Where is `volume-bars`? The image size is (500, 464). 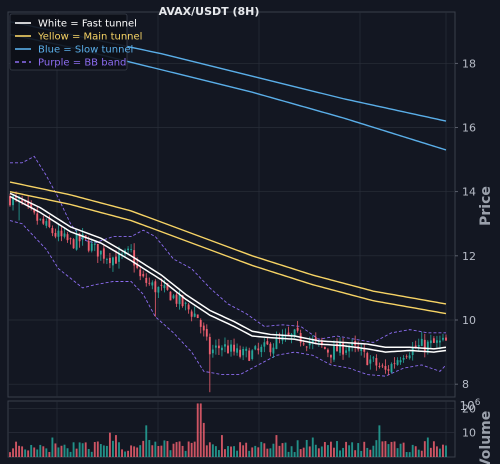
volume-bars is located at coordinates (228, 430).